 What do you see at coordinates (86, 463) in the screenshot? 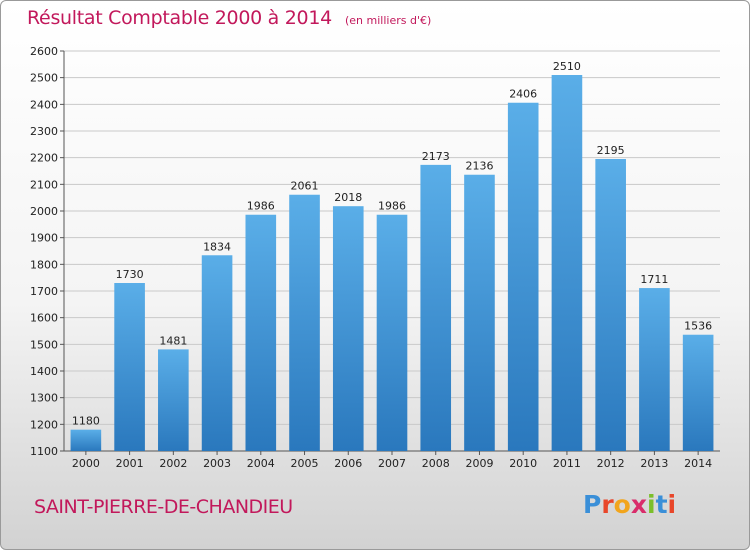
I see `x-tick-label-2000: 2000` at bounding box center [86, 463].